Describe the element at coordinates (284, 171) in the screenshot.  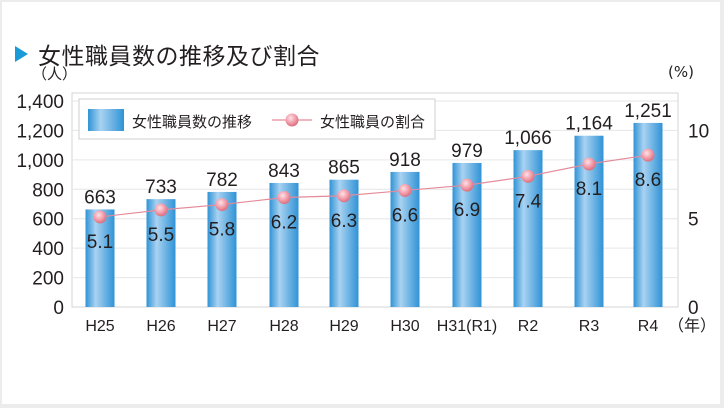
I see `bar-value-label: 843` at that location.